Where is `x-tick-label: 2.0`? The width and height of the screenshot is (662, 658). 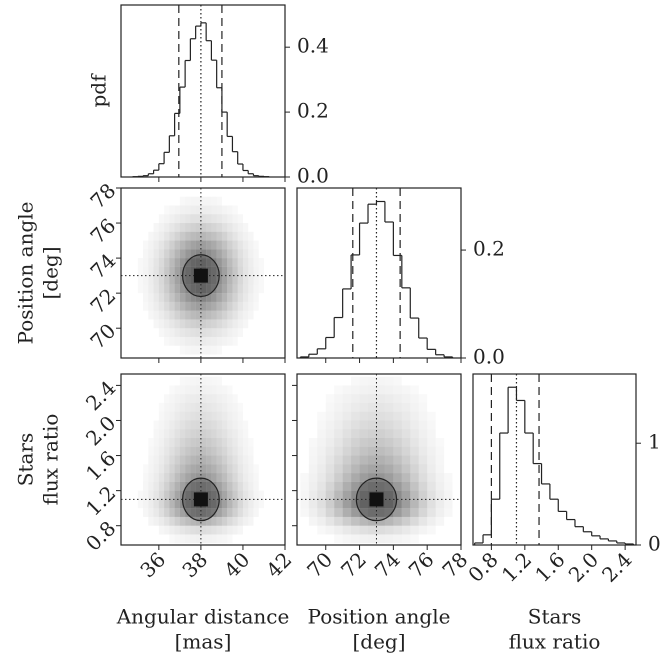
x-tick-label: 2.0 is located at coordinates (583, 566).